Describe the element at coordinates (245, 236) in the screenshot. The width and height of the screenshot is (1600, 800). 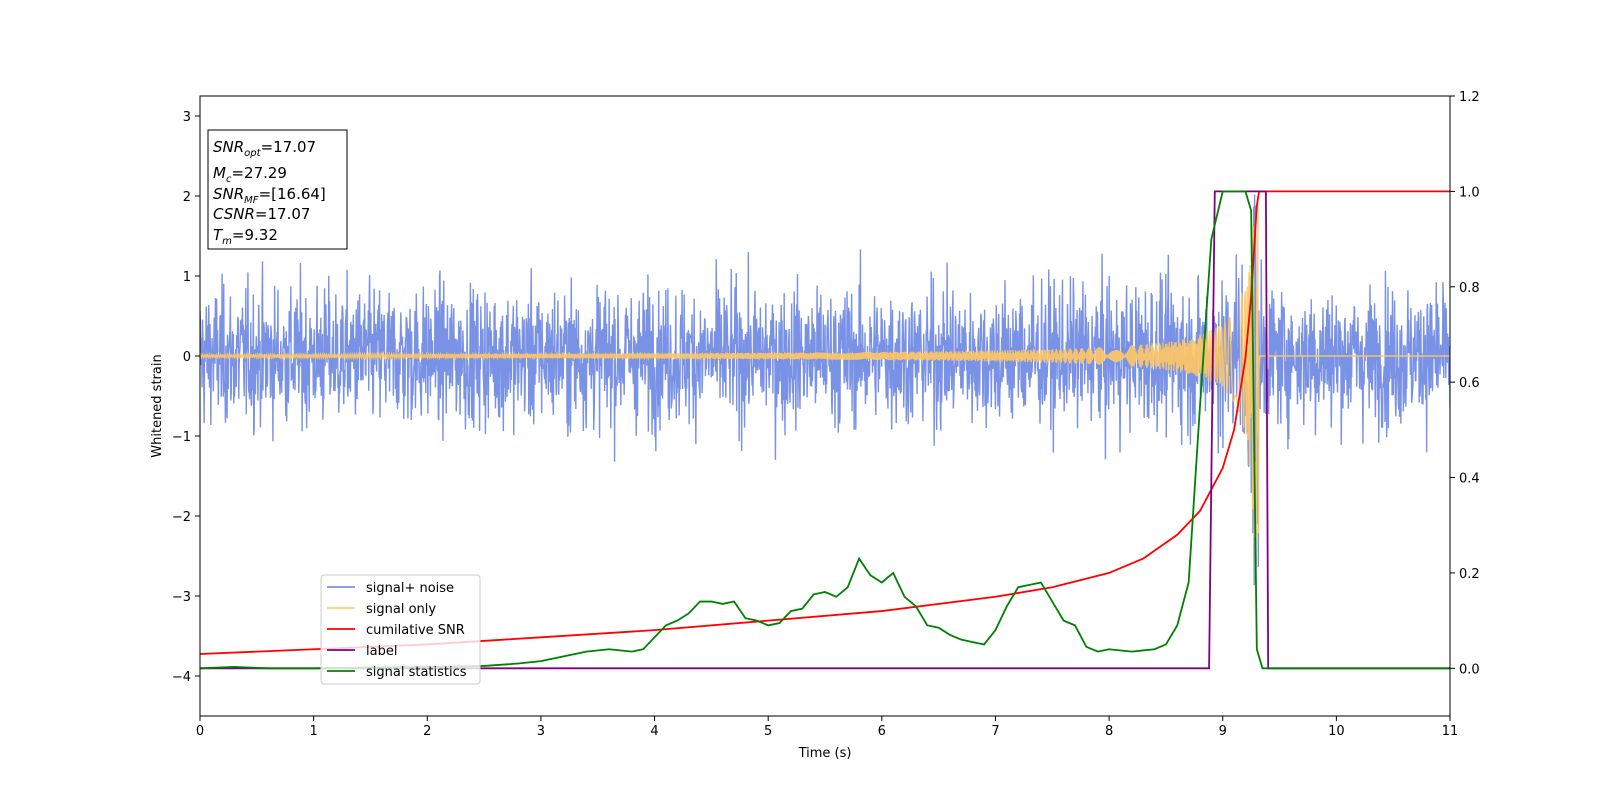
I see `annotation-tm: Tm=9.32` at that location.